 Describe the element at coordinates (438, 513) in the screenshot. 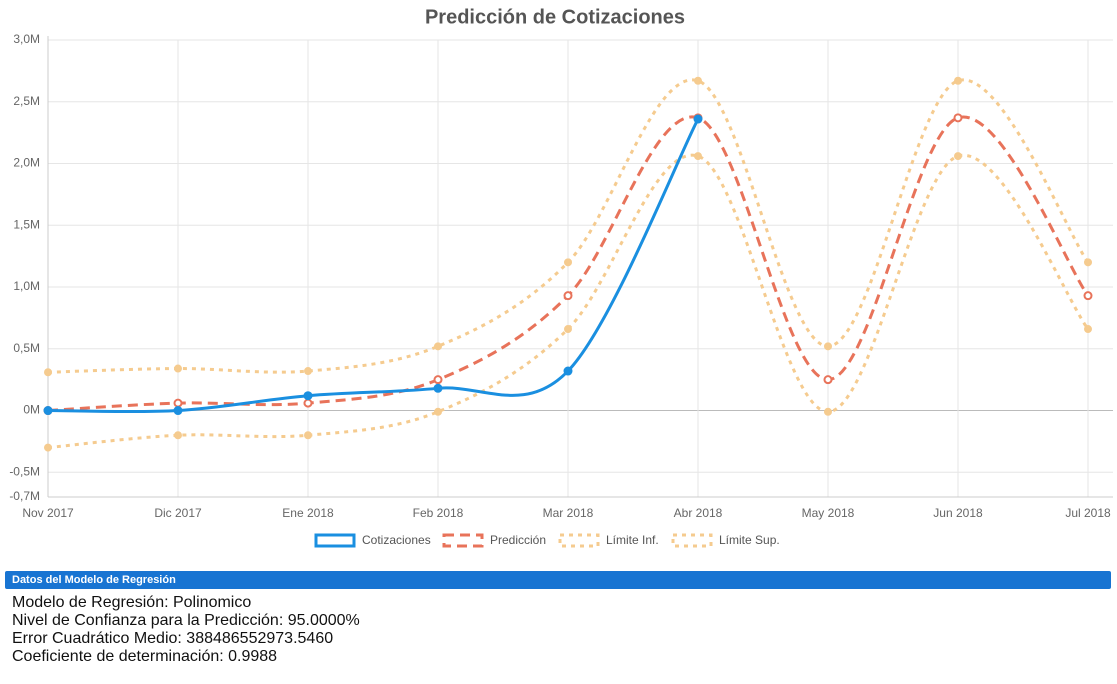

I see `x-tick-label: Feb 2018` at that location.